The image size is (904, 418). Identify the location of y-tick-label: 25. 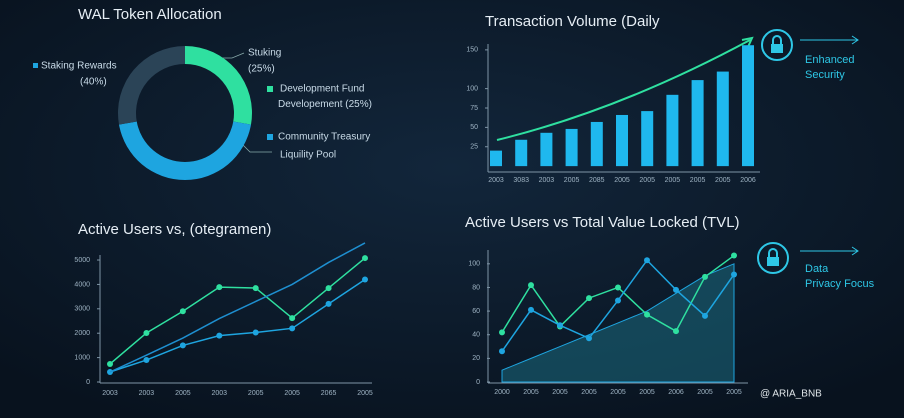
(474, 147).